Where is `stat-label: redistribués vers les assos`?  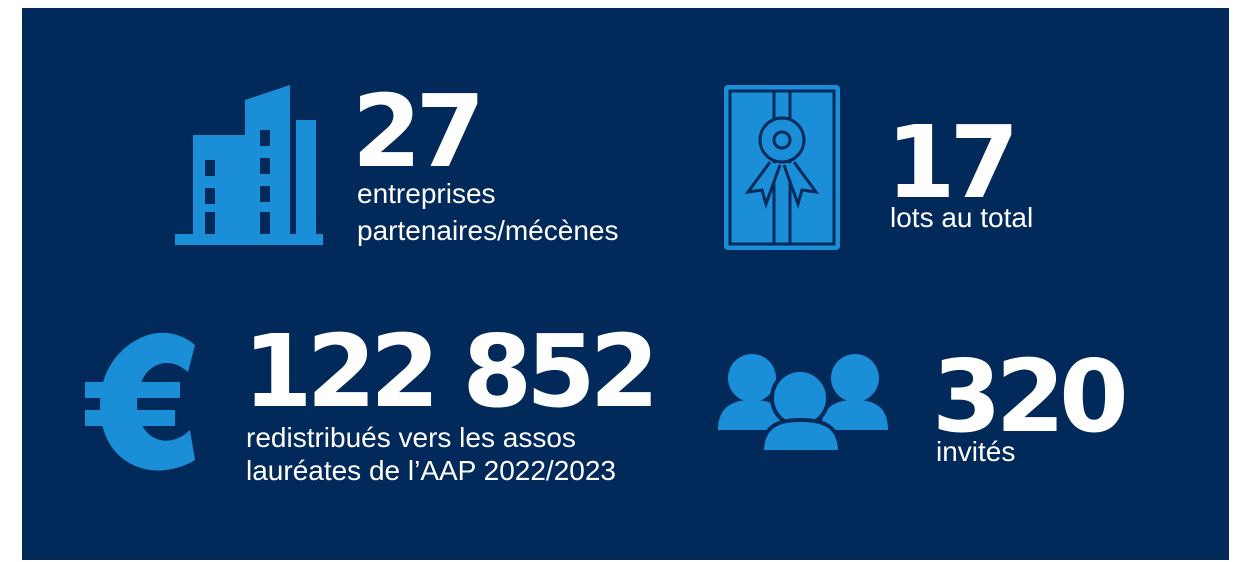 stat-label: redistribués vers les assos is located at coordinates (411, 437).